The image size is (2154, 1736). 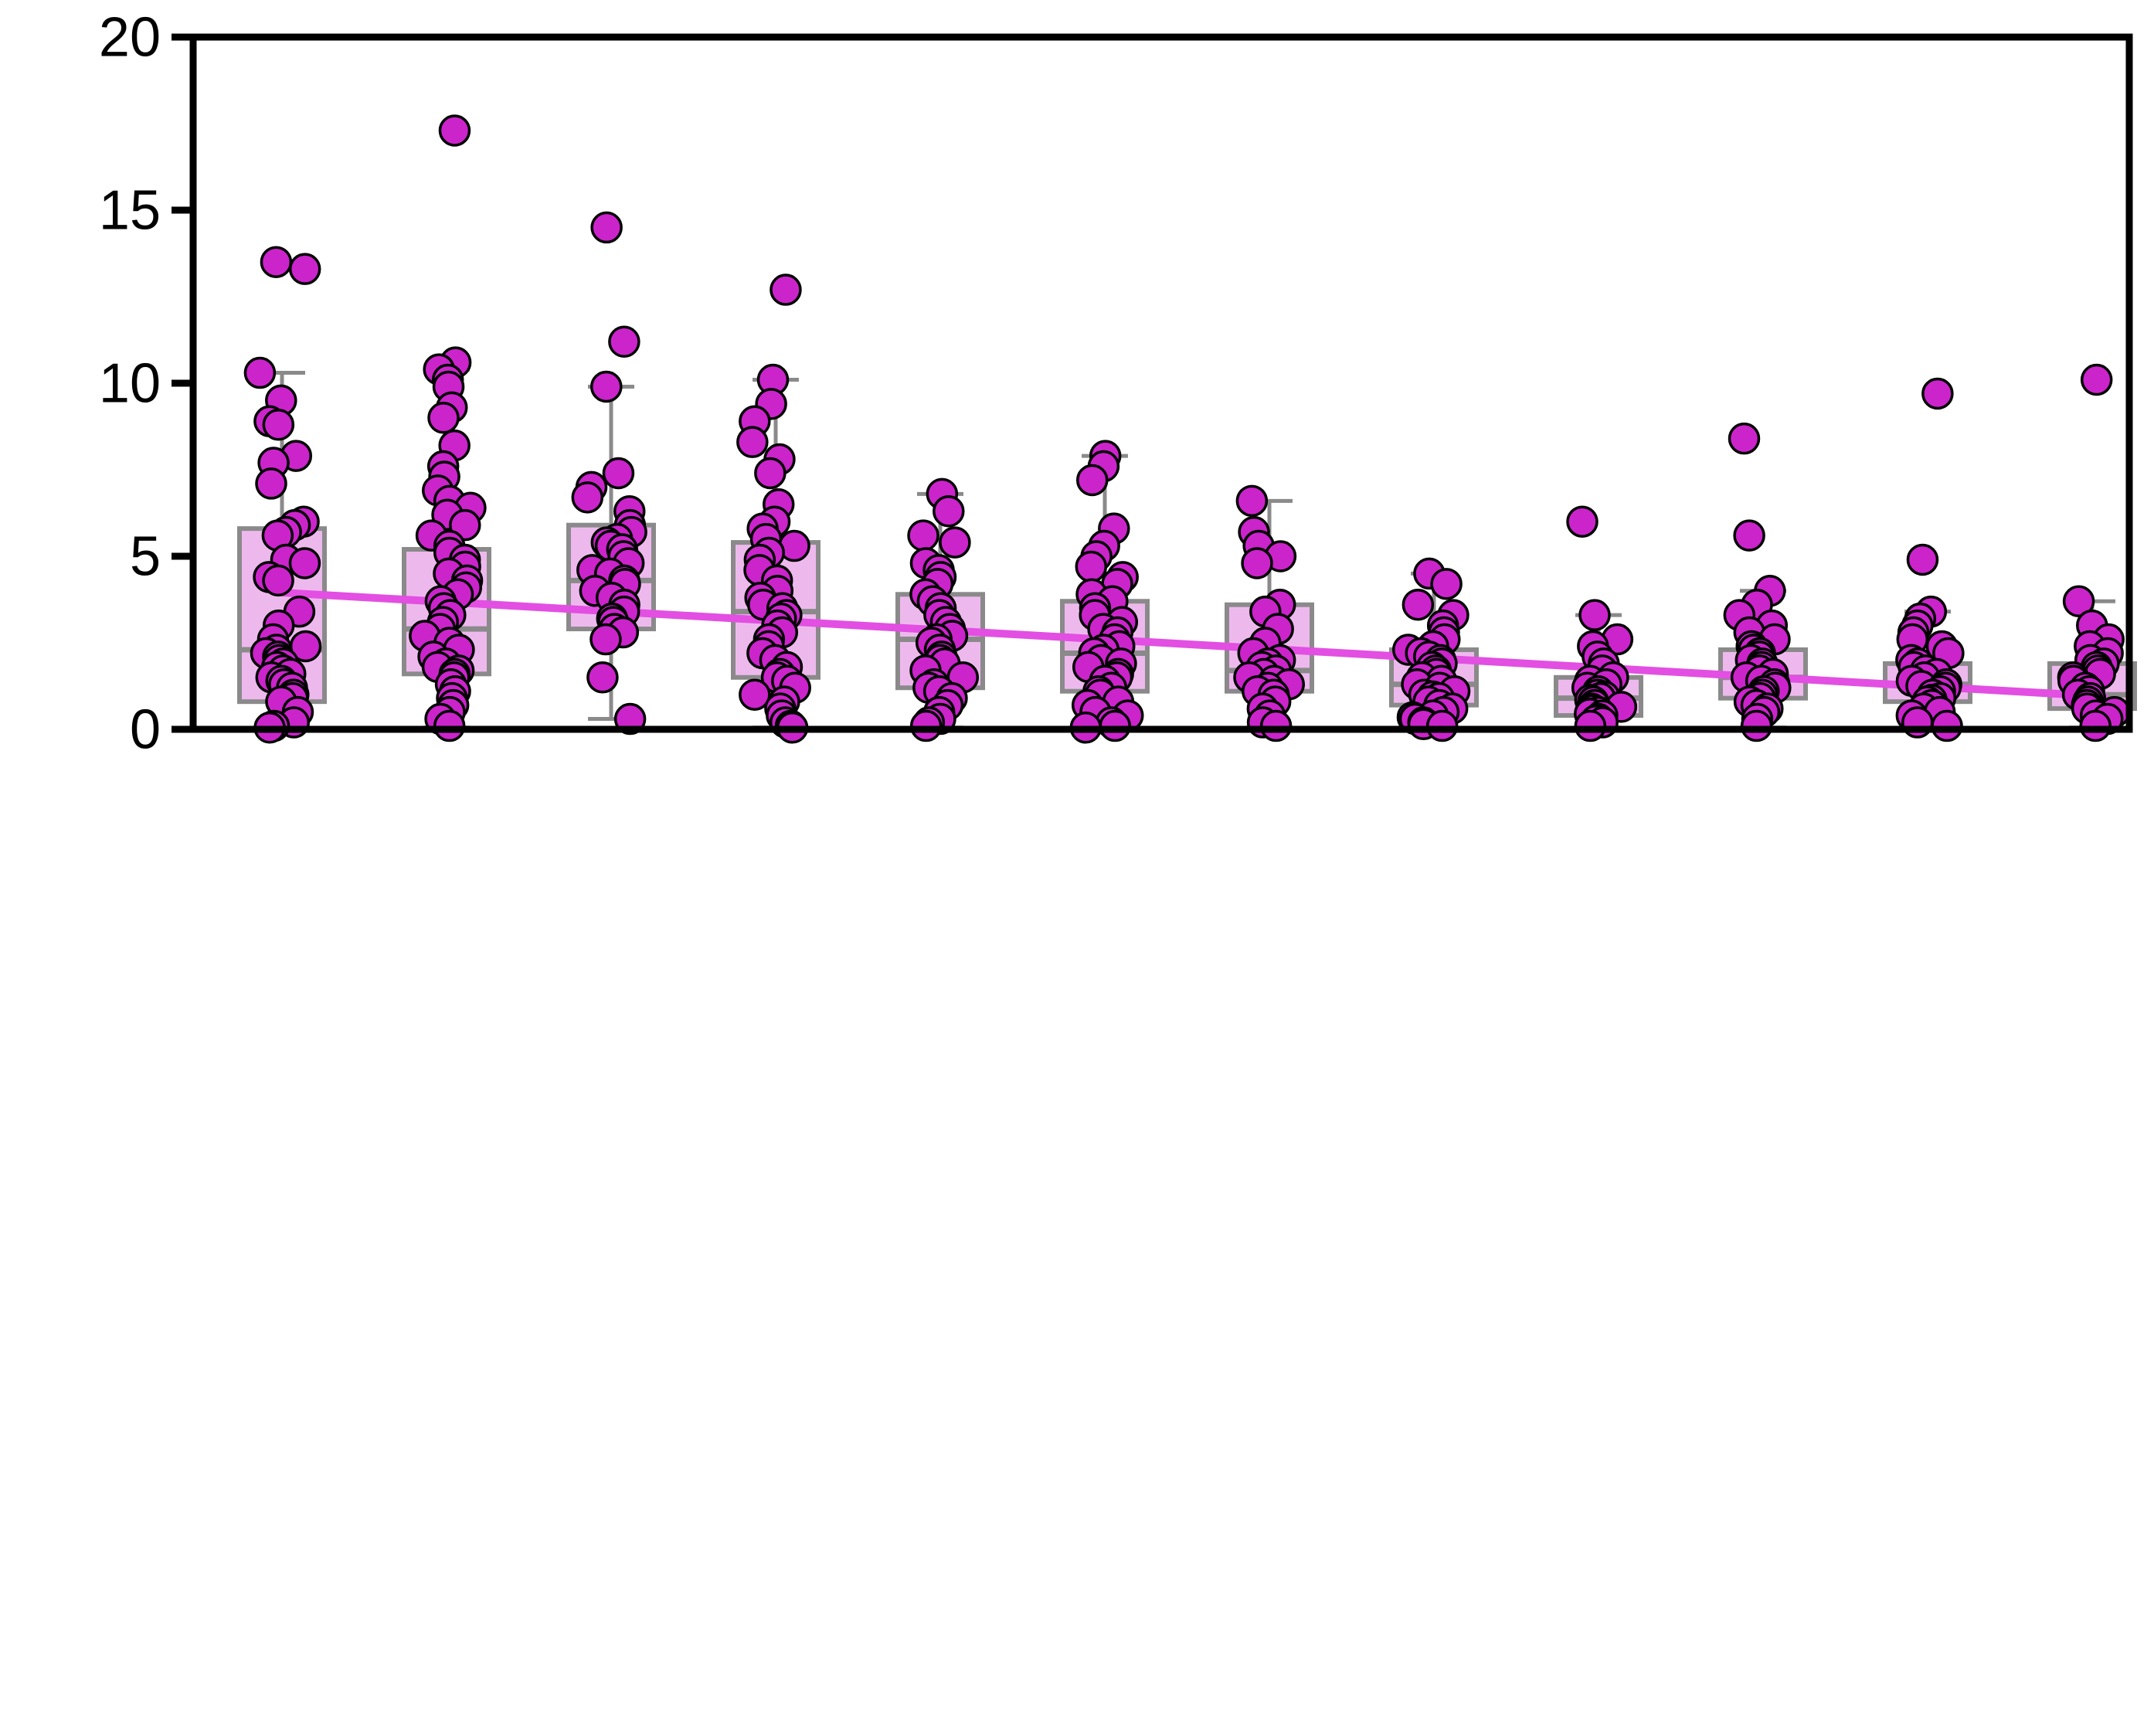 I want to click on y-tick-label: 10, so click(x=130, y=383).